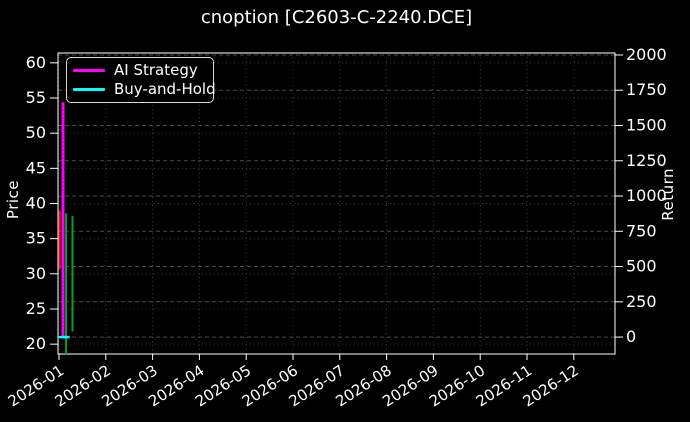 Image resolution: width=690 pixels, height=422 pixels. I want to click on return-tick-label: 1500, so click(646, 124).